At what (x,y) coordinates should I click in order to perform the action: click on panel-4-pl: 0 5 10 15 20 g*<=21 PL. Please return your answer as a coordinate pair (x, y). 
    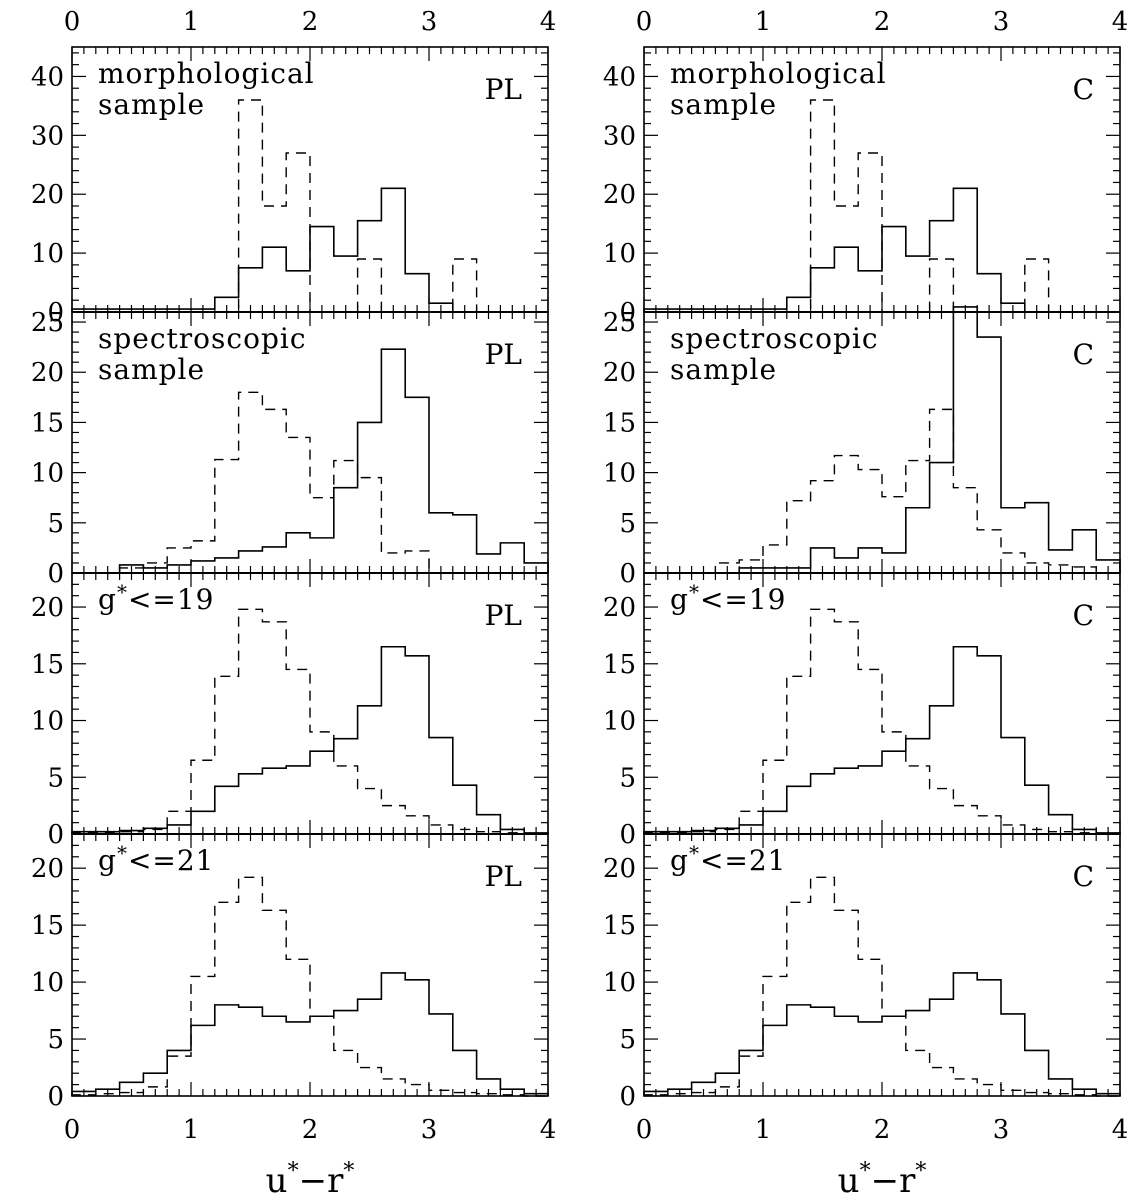
    Looking at the image, I should click on (290, 972).